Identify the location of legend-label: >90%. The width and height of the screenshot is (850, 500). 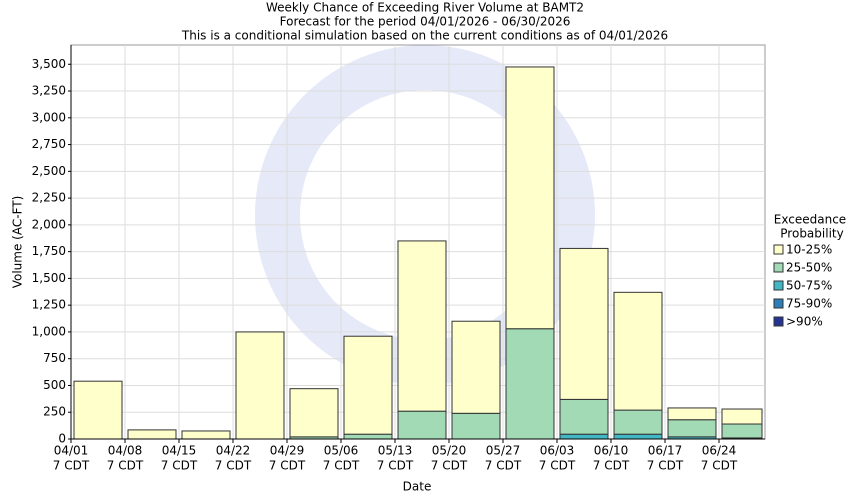
(804, 322).